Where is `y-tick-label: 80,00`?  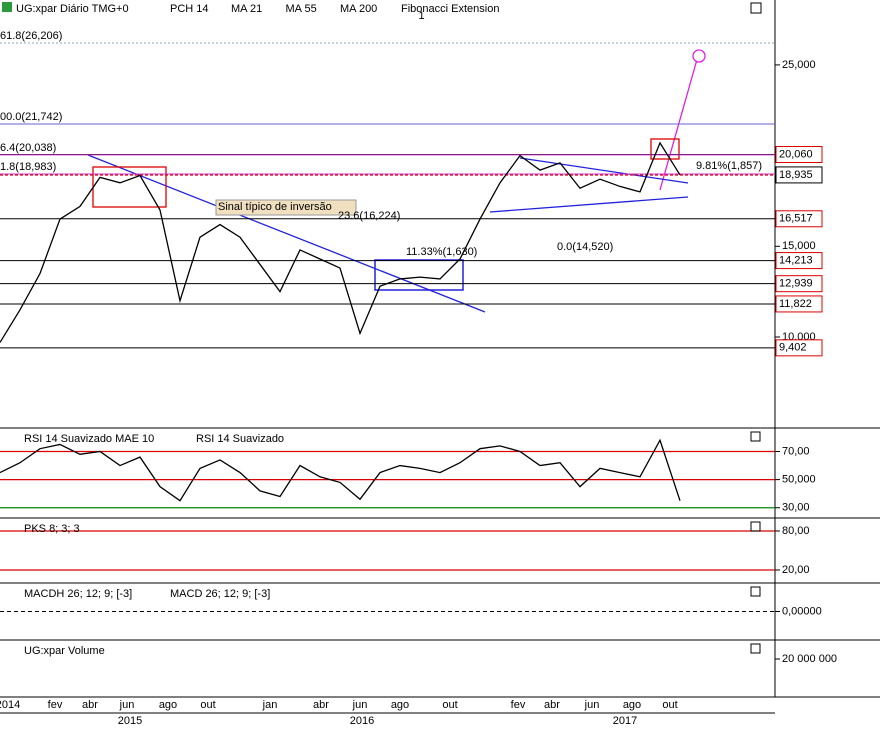
y-tick-label: 80,00 is located at coordinates (796, 531).